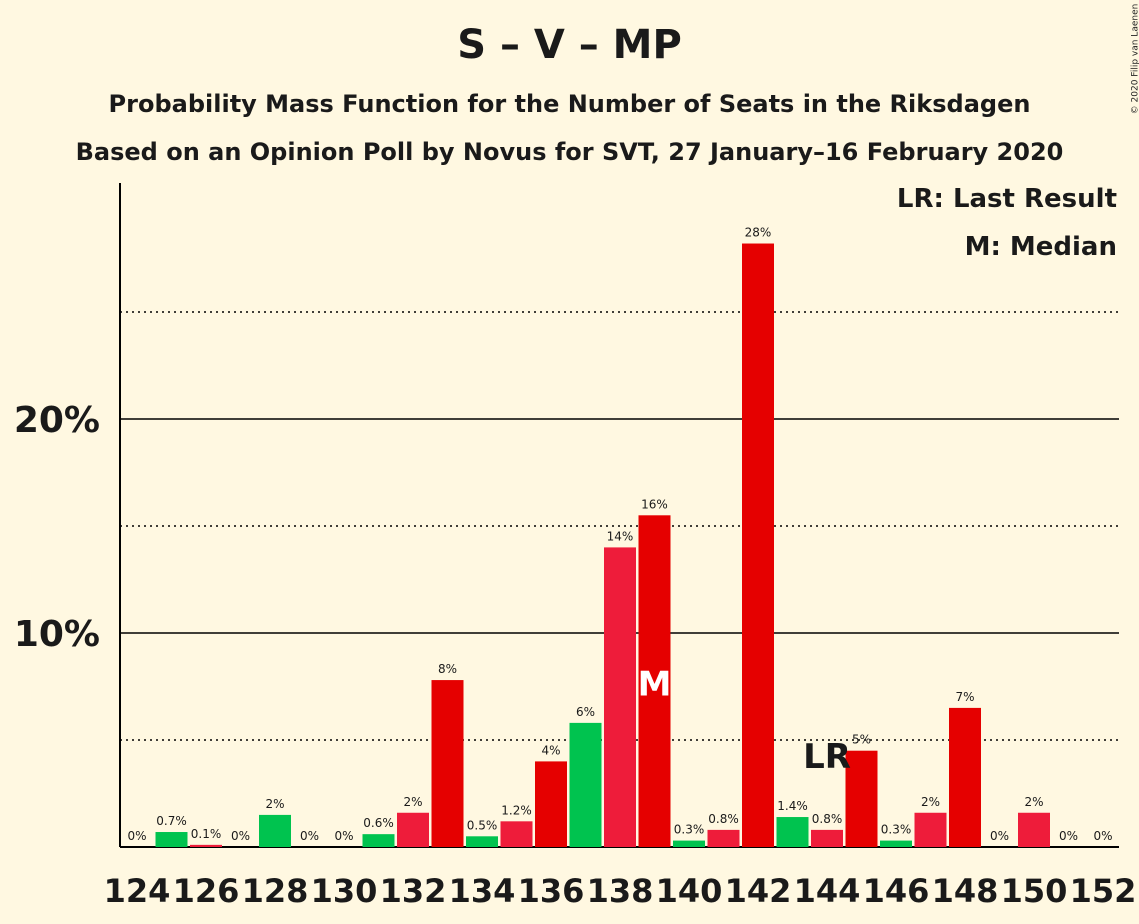 This screenshot has width=1139, height=924. Describe the element at coordinates (827, 757) in the screenshot. I see `last-result-marker: LR` at that location.